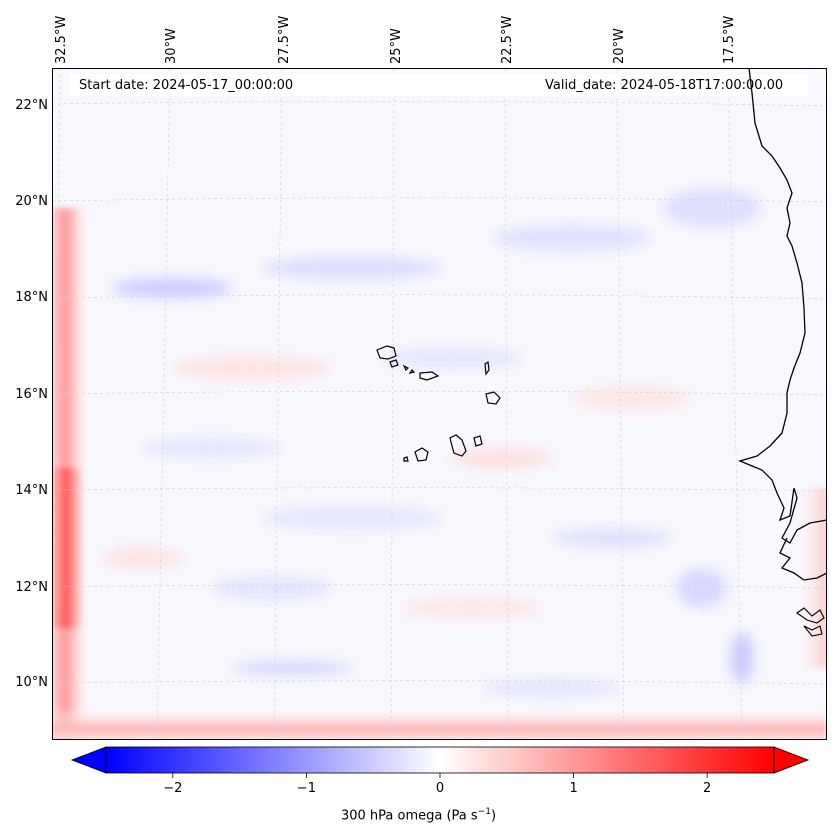 The height and width of the screenshot is (839, 837). What do you see at coordinates (664, 85) in the screenshot?
I see `valid-date-label: Valid_date: 2024-05-18T17:00:00.00` at bounding box center [664, 85].